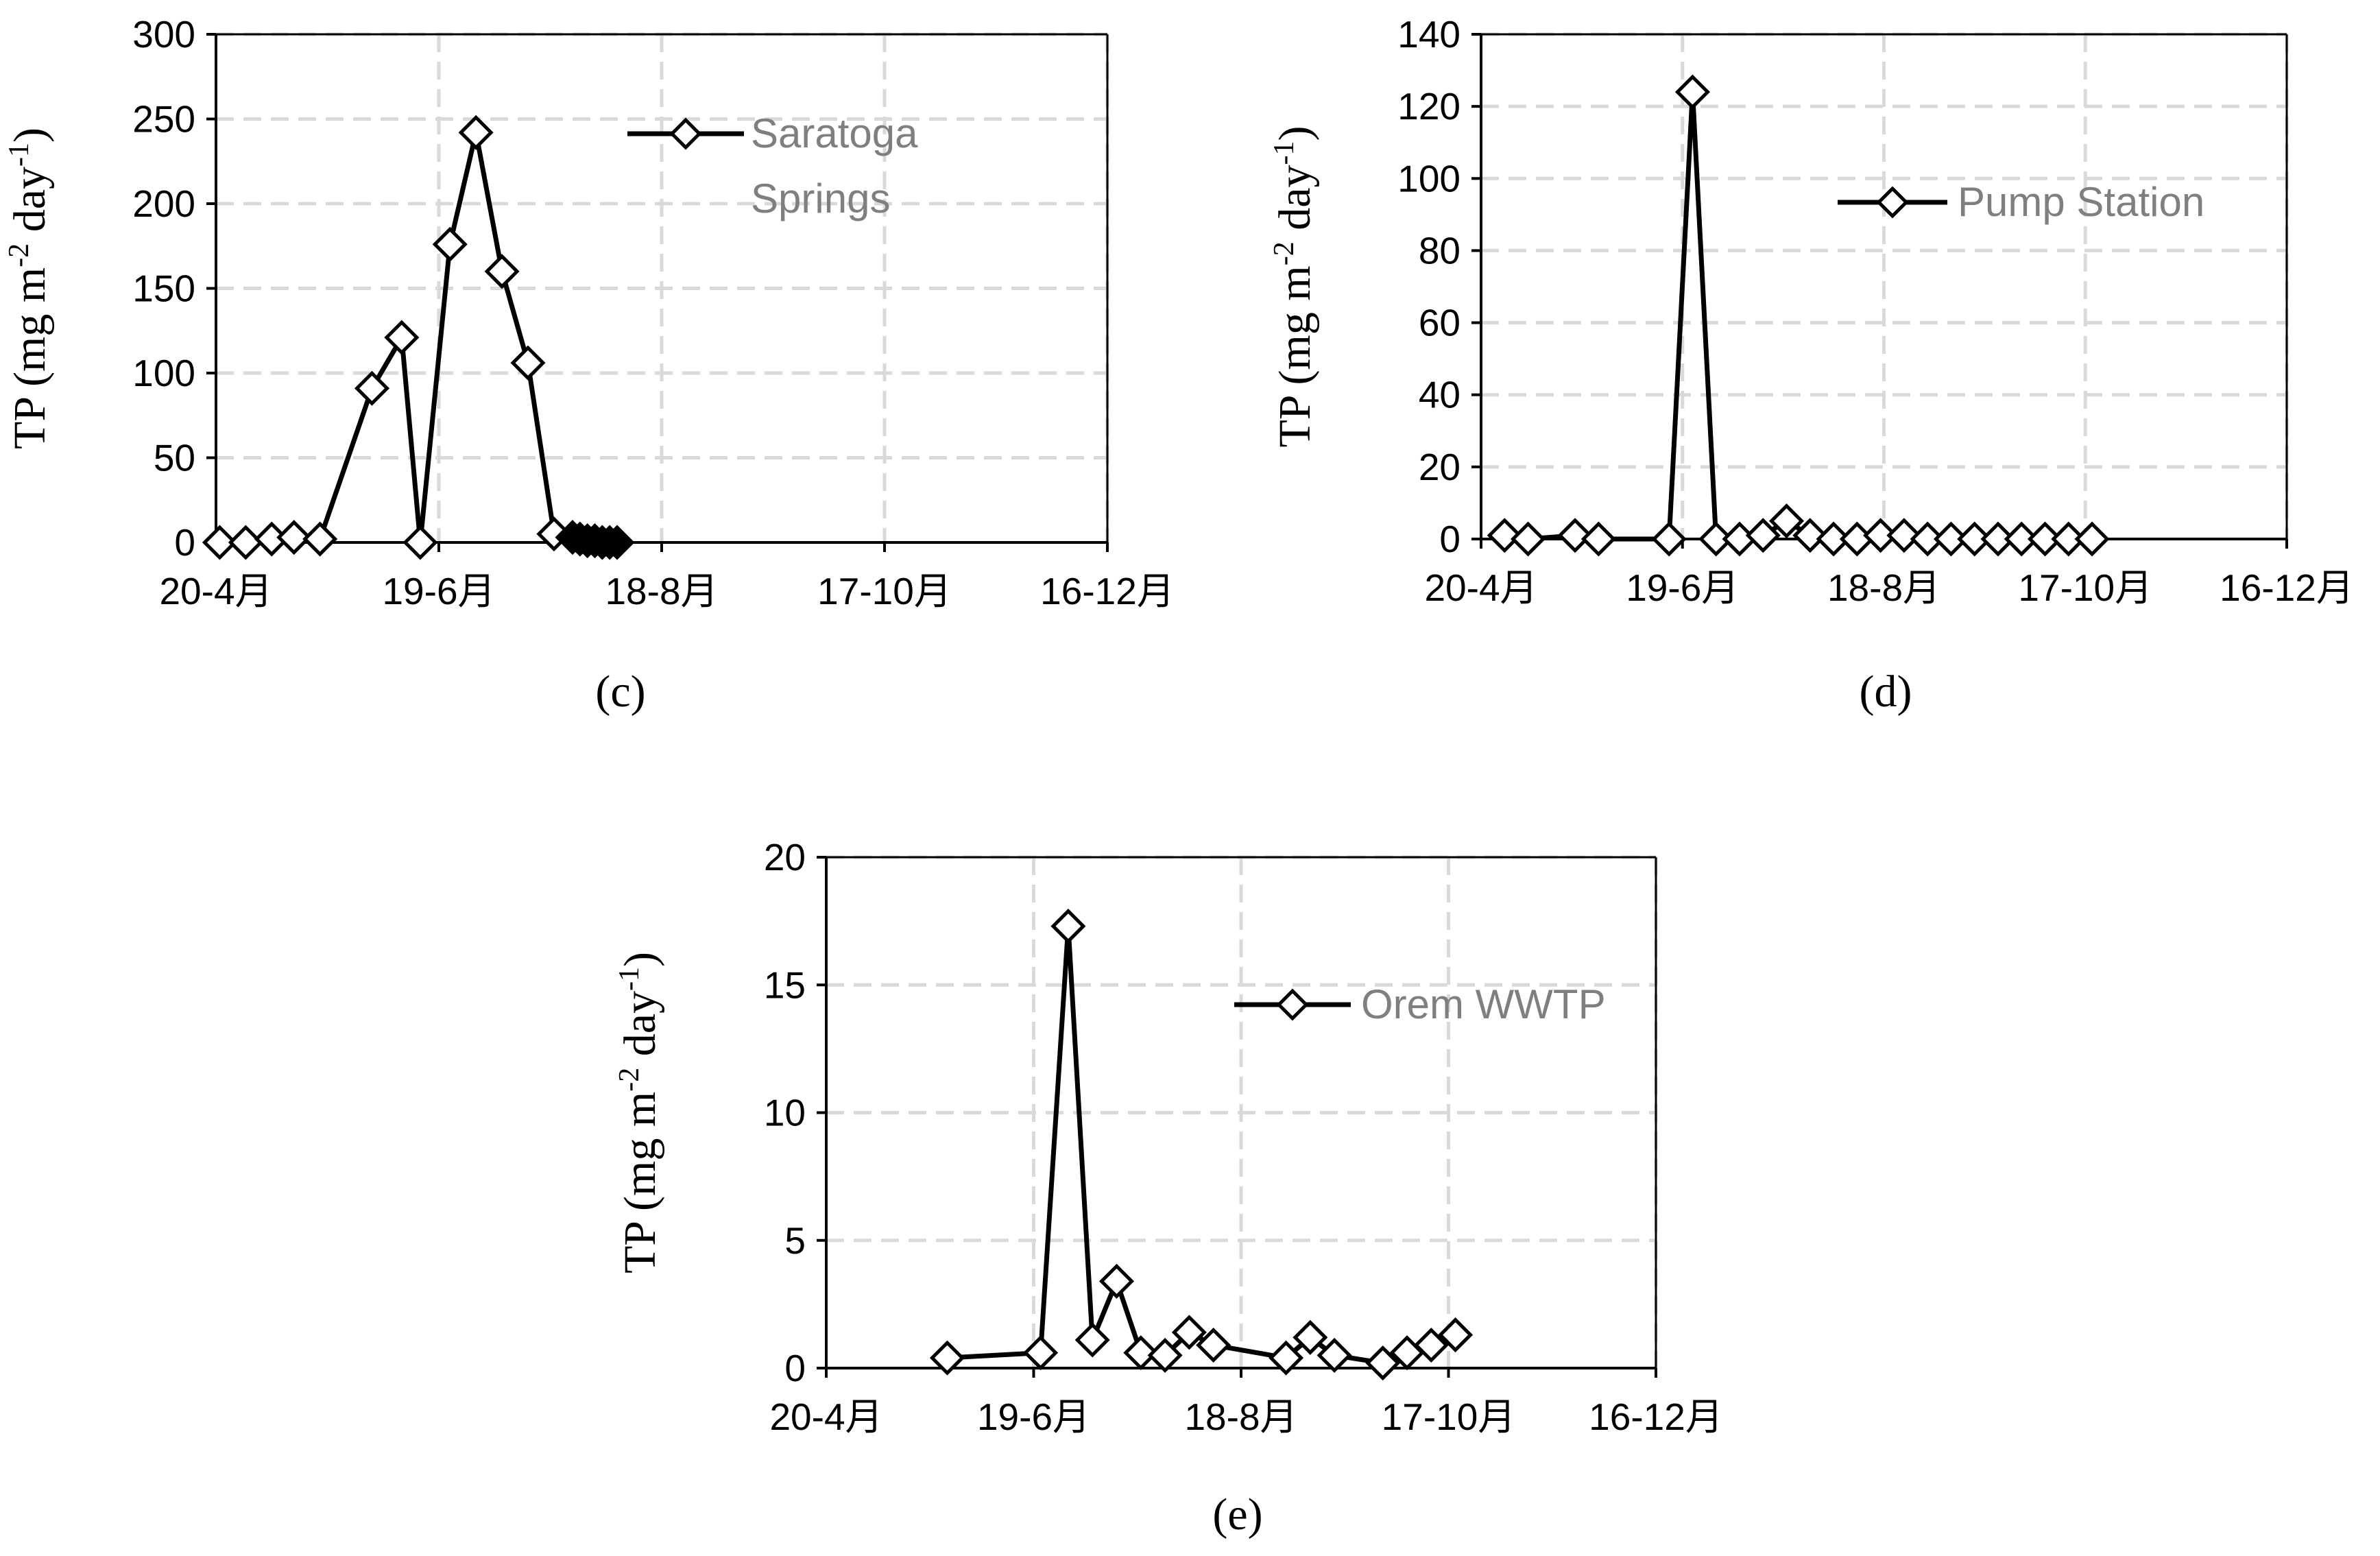 This screenshot has height=1556, width=2380. Describe the element at coordinates (1429, 34) in the screenshot. I see `y-tick-label: 140` at that location.